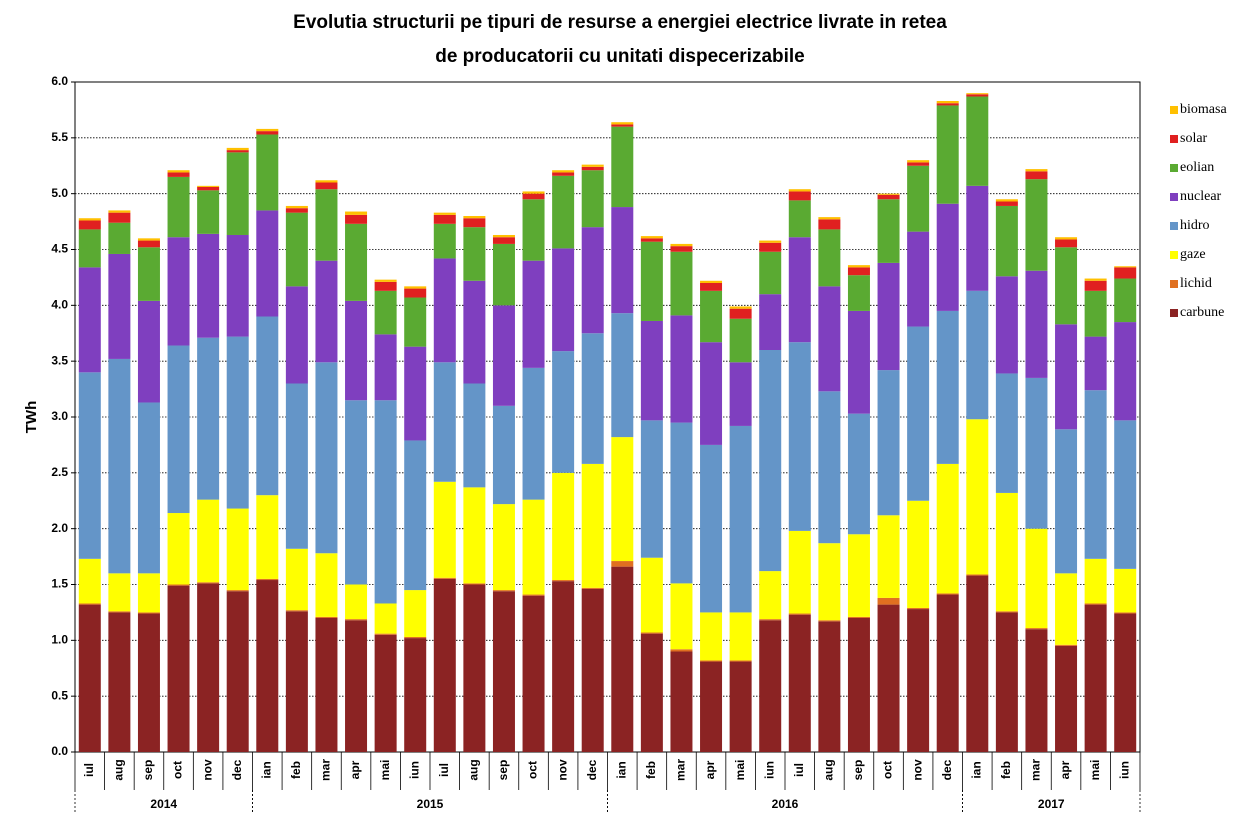 Image resolution: width=1240 pixels, height=813 pixels. Describe the element at coordinates (799, 770) in the screenshot. I see `x-tick-label: iul` at that location.